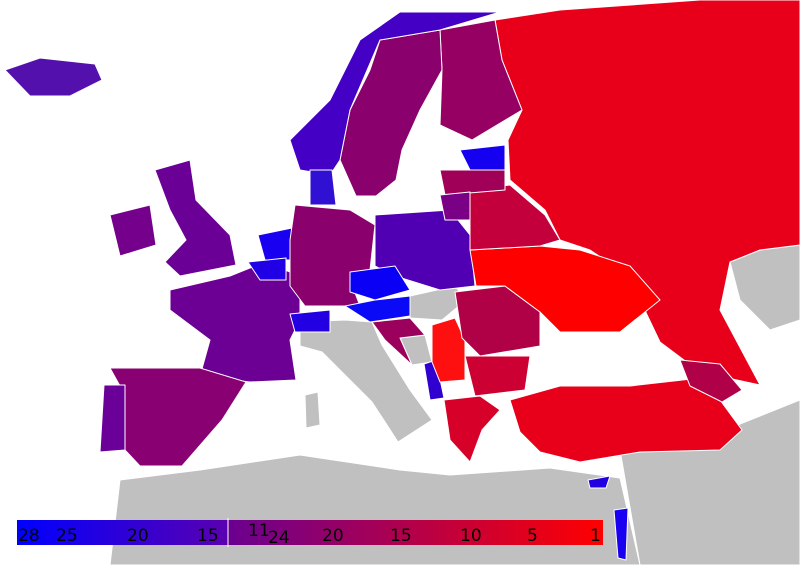 The width and height of the screenshot is (800, 565). What do you see at coordinates (67, 536) in the screenshot?
I see `legend-label: 25` at bounding box center [67, 536].